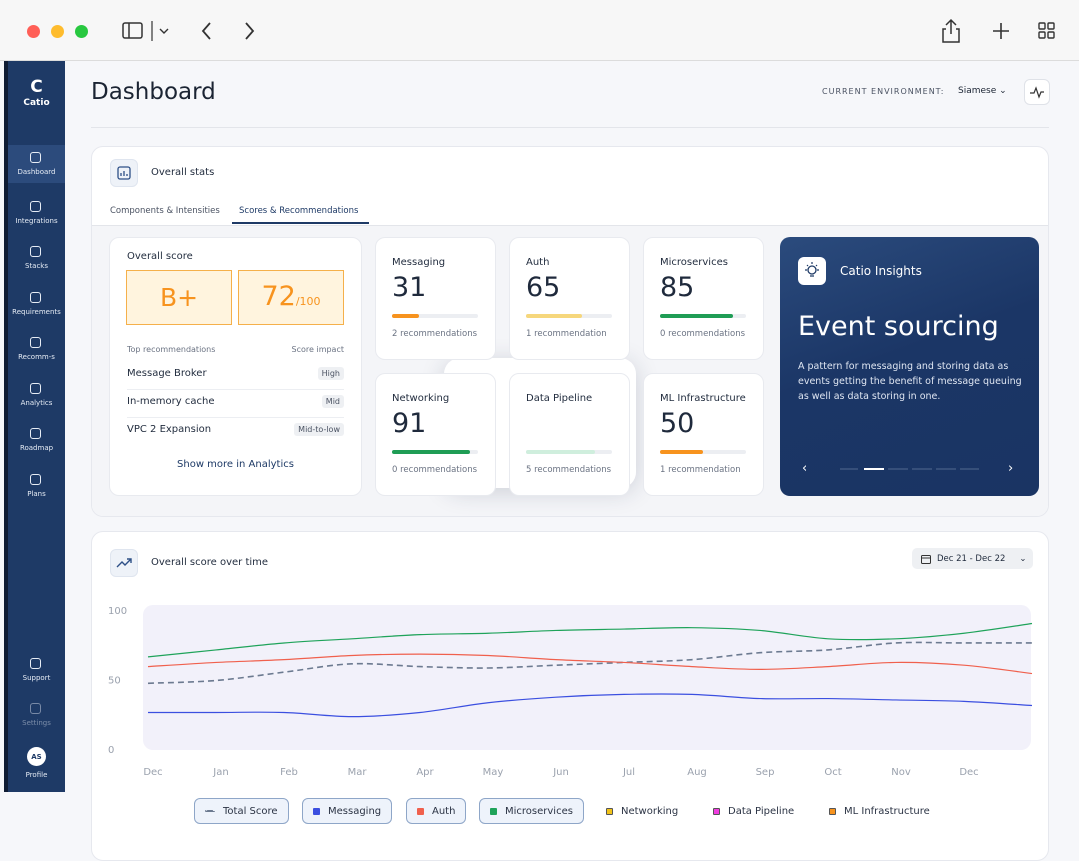  Describe the element at coordinates (291, 297) in the screenshot. I see `score-box: 72/100` at that location.